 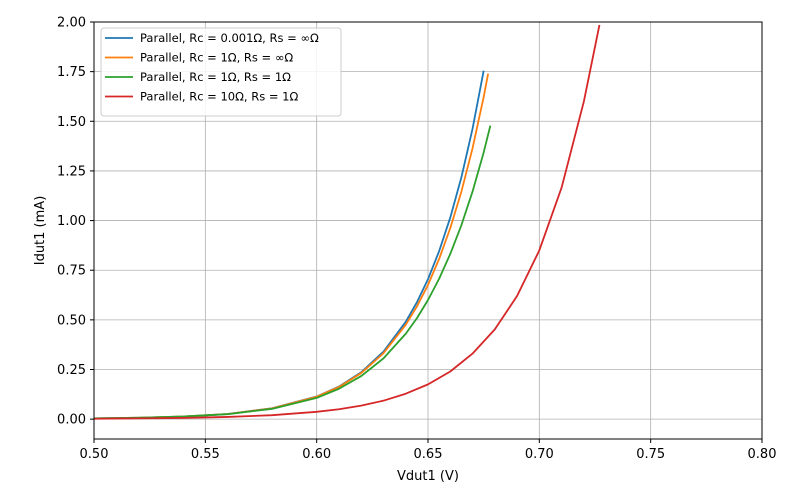 I want to click on y-tick-label: 1.25, so click(x=71, y=171).